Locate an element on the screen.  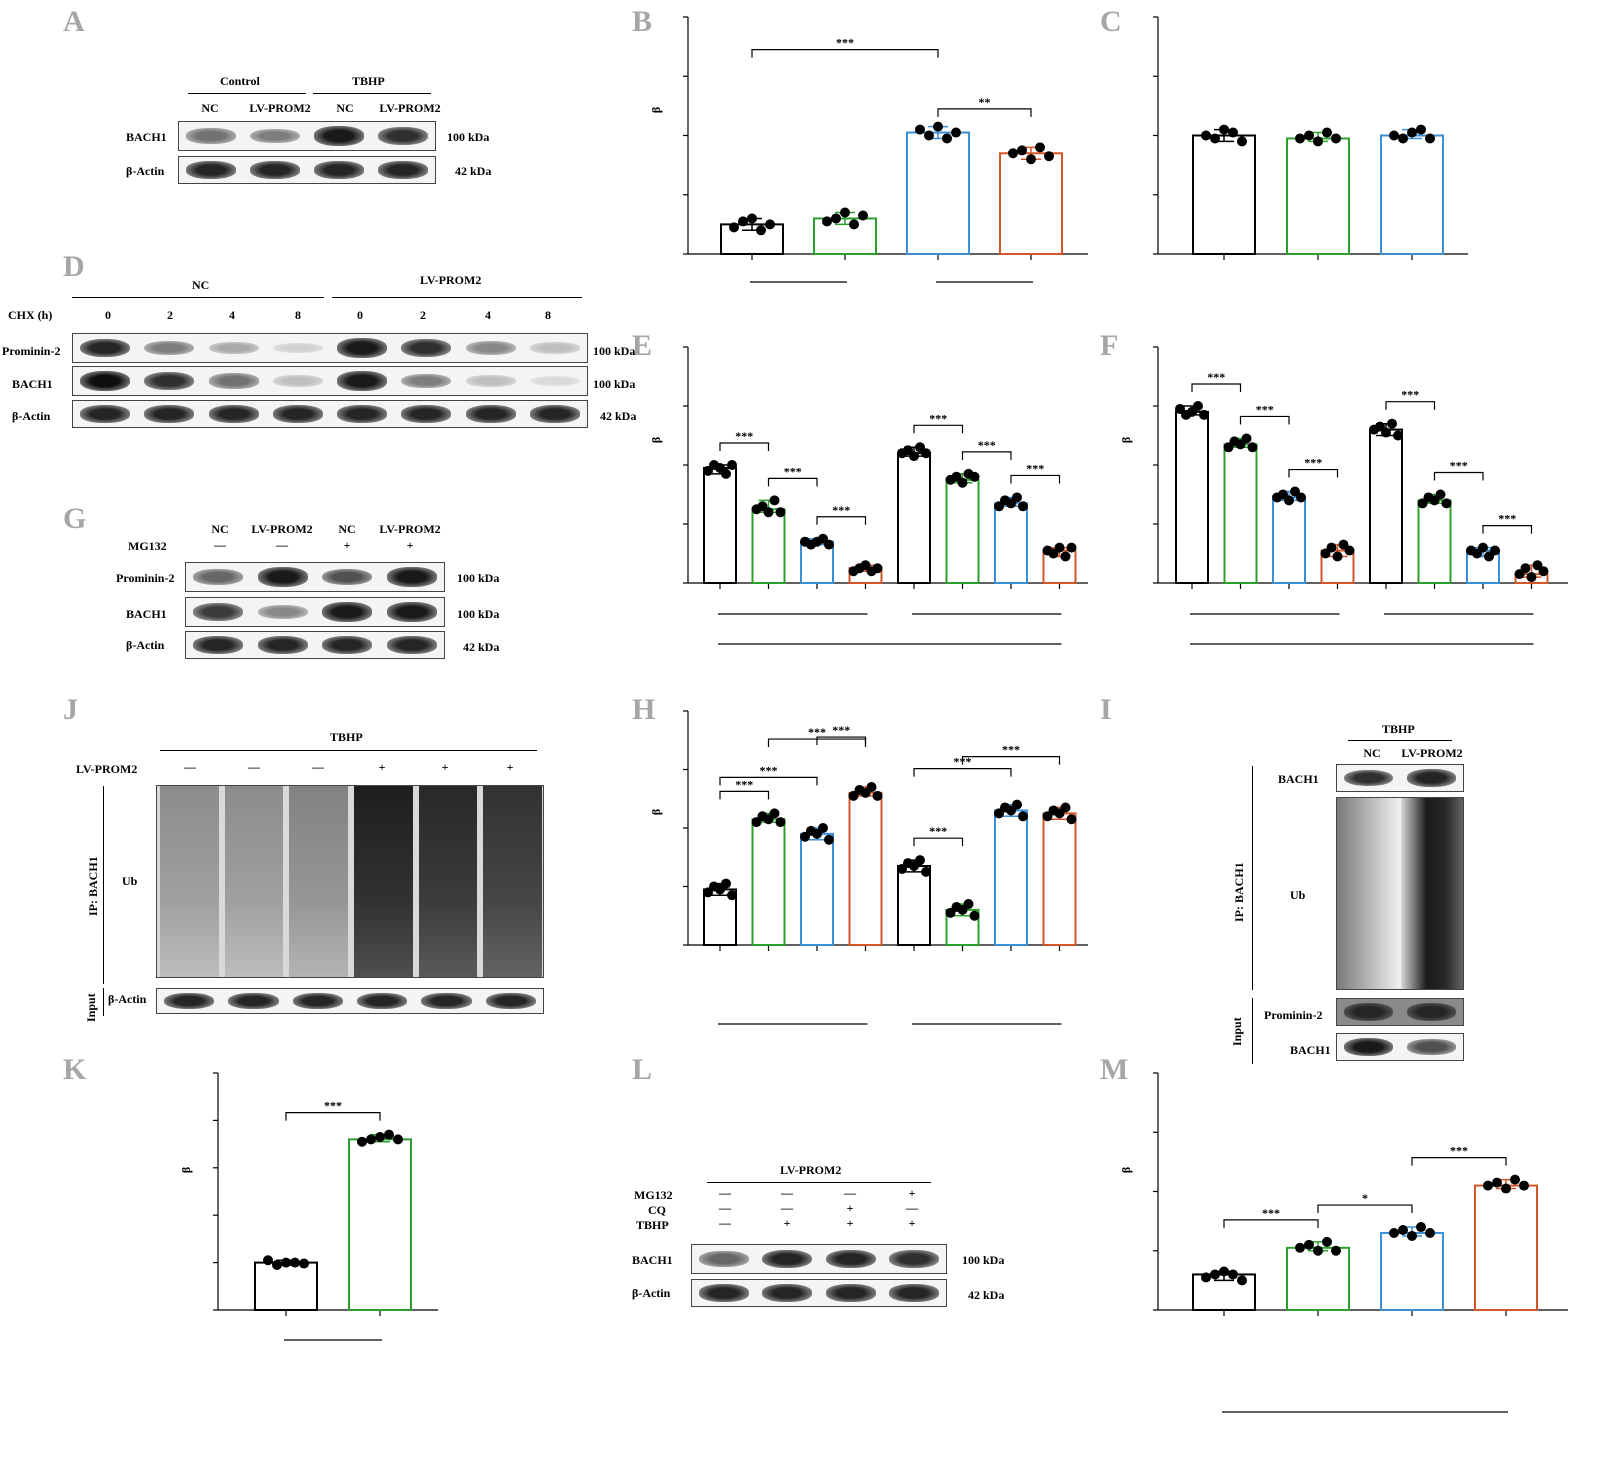
panel-d-group-line is located at coordinates (198, 297).